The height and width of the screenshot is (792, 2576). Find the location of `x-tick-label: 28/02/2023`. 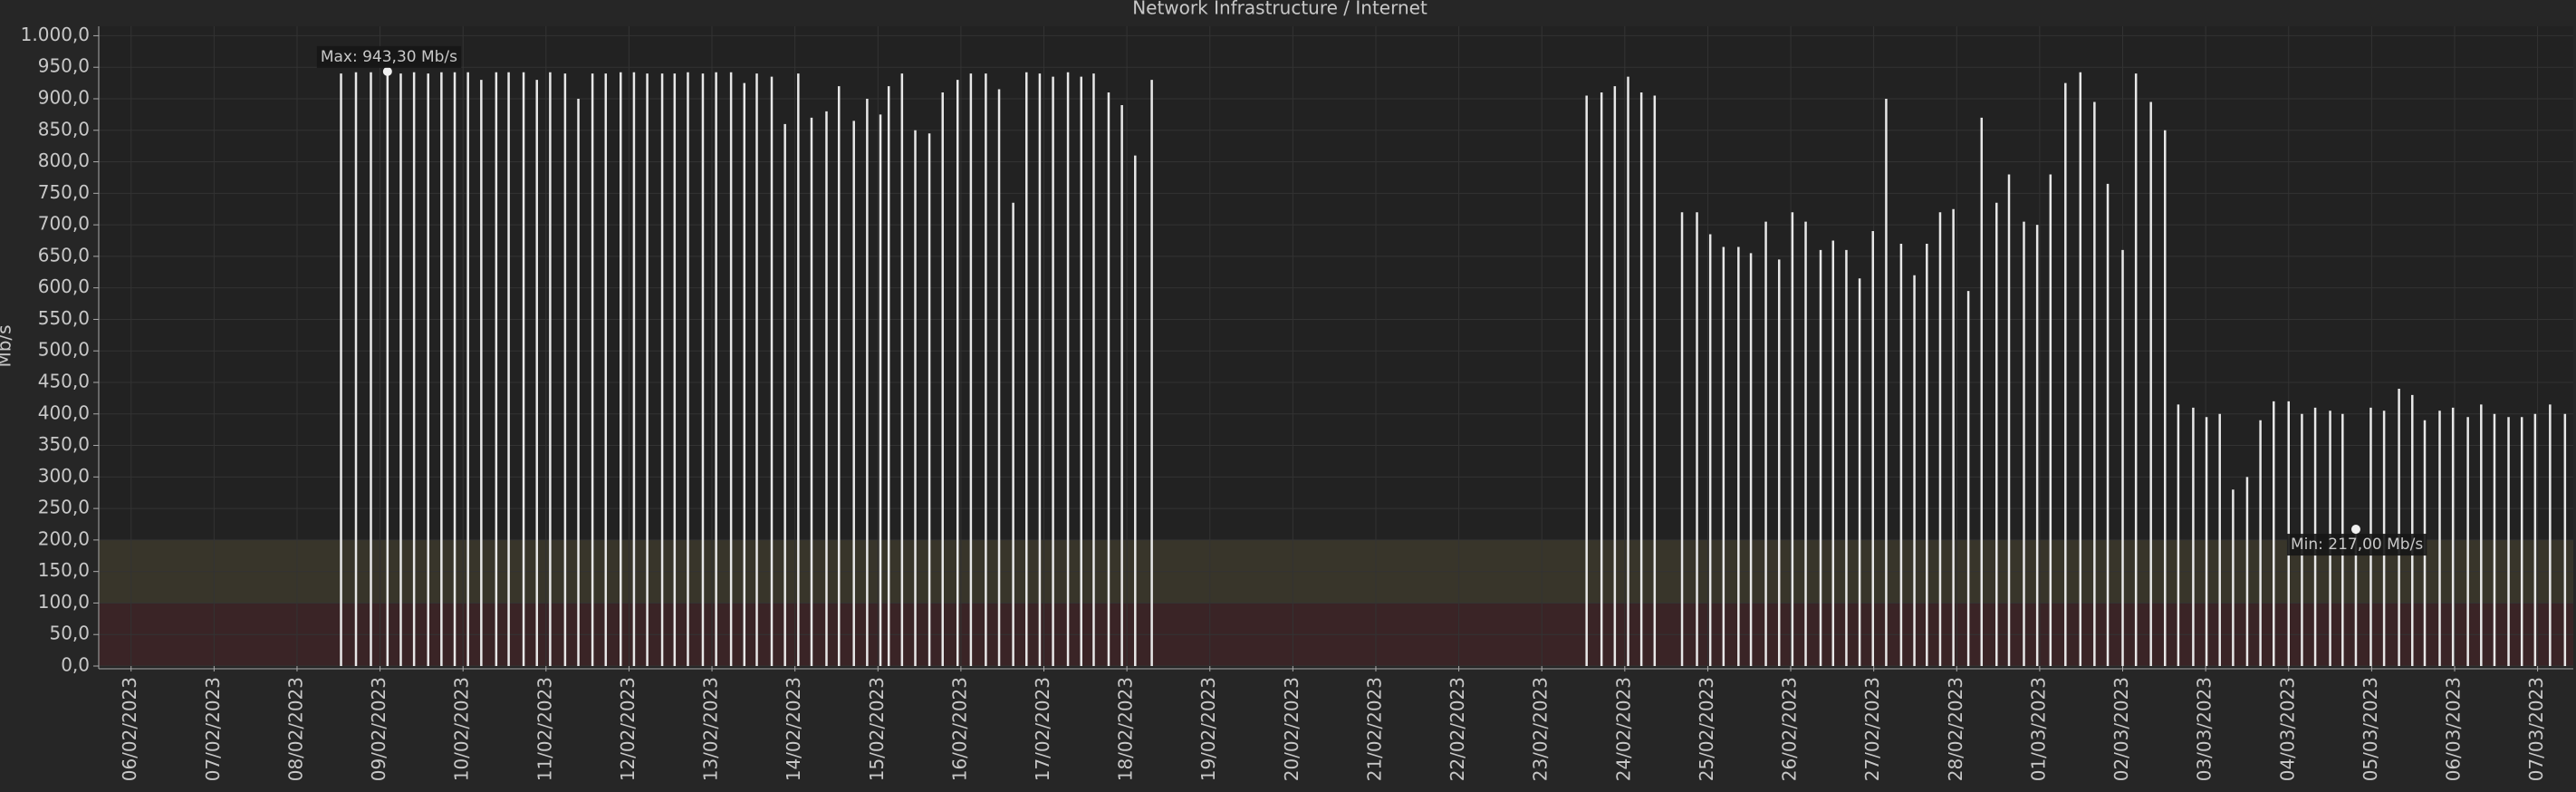

x-tick-label: 28/02/2023 is located at coordinates (1955, 729).